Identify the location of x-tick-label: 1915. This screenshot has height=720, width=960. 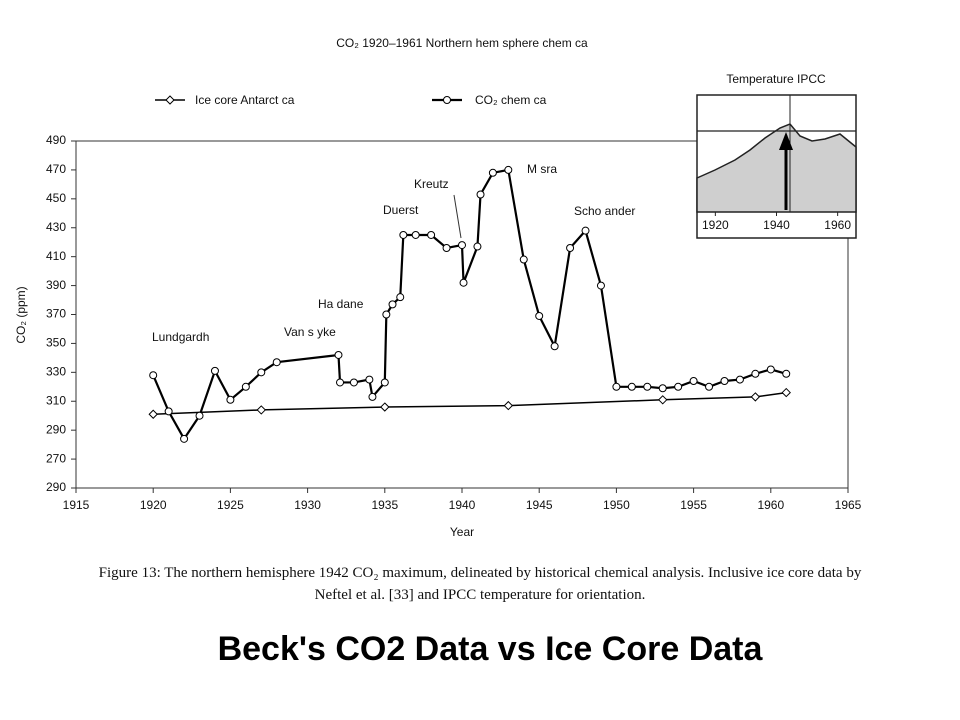
(76, 505).